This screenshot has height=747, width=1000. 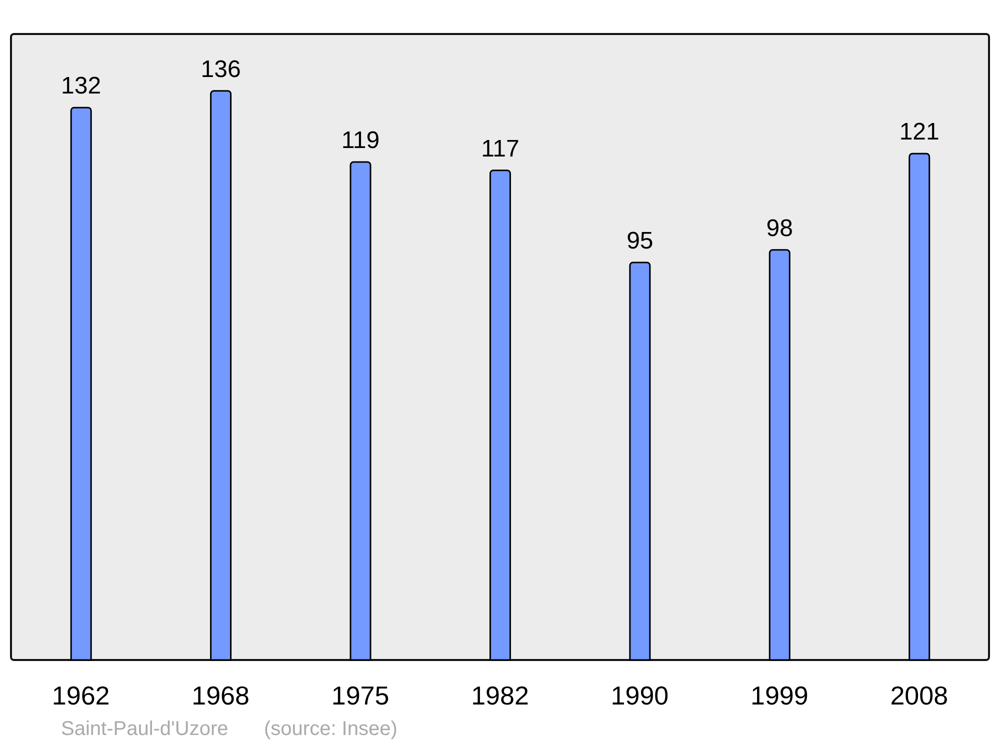 What do you see at coordinates (919, 695) in the screenshot?
I see `x-tick-label: 2008` at bounding box center [919, 695].